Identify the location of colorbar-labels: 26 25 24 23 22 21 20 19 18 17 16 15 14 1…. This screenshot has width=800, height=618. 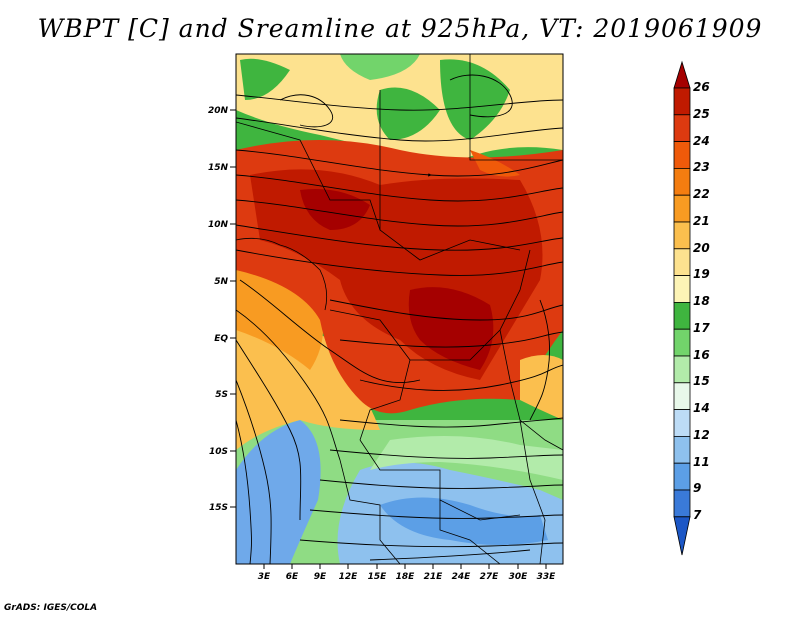
(701, 301).